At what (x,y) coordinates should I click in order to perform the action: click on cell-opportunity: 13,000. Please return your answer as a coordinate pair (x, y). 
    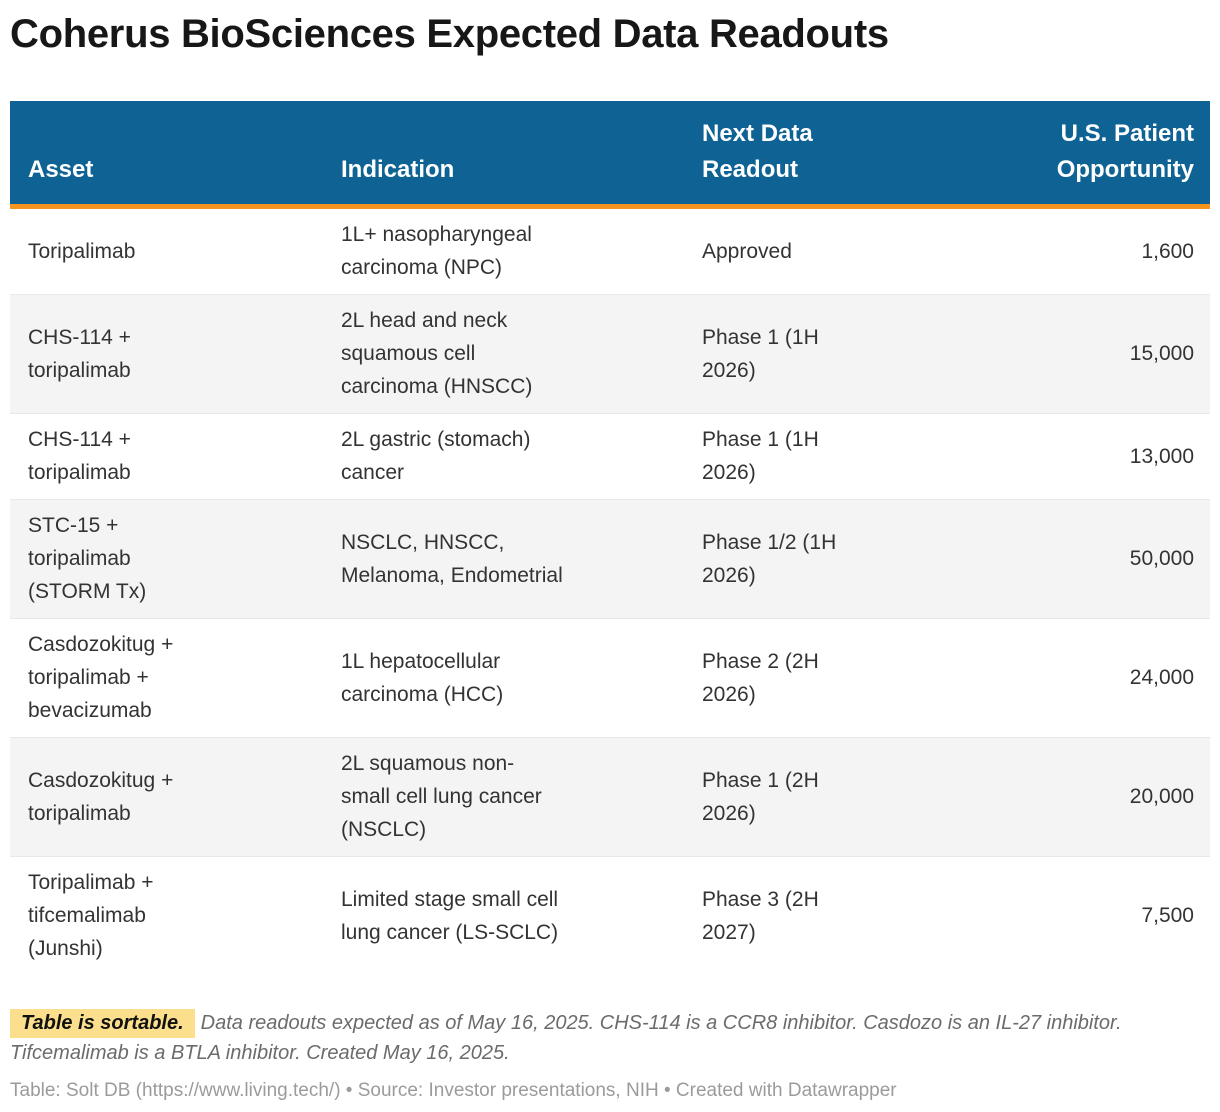
    Looking at the image, I should click on (1087, 456).